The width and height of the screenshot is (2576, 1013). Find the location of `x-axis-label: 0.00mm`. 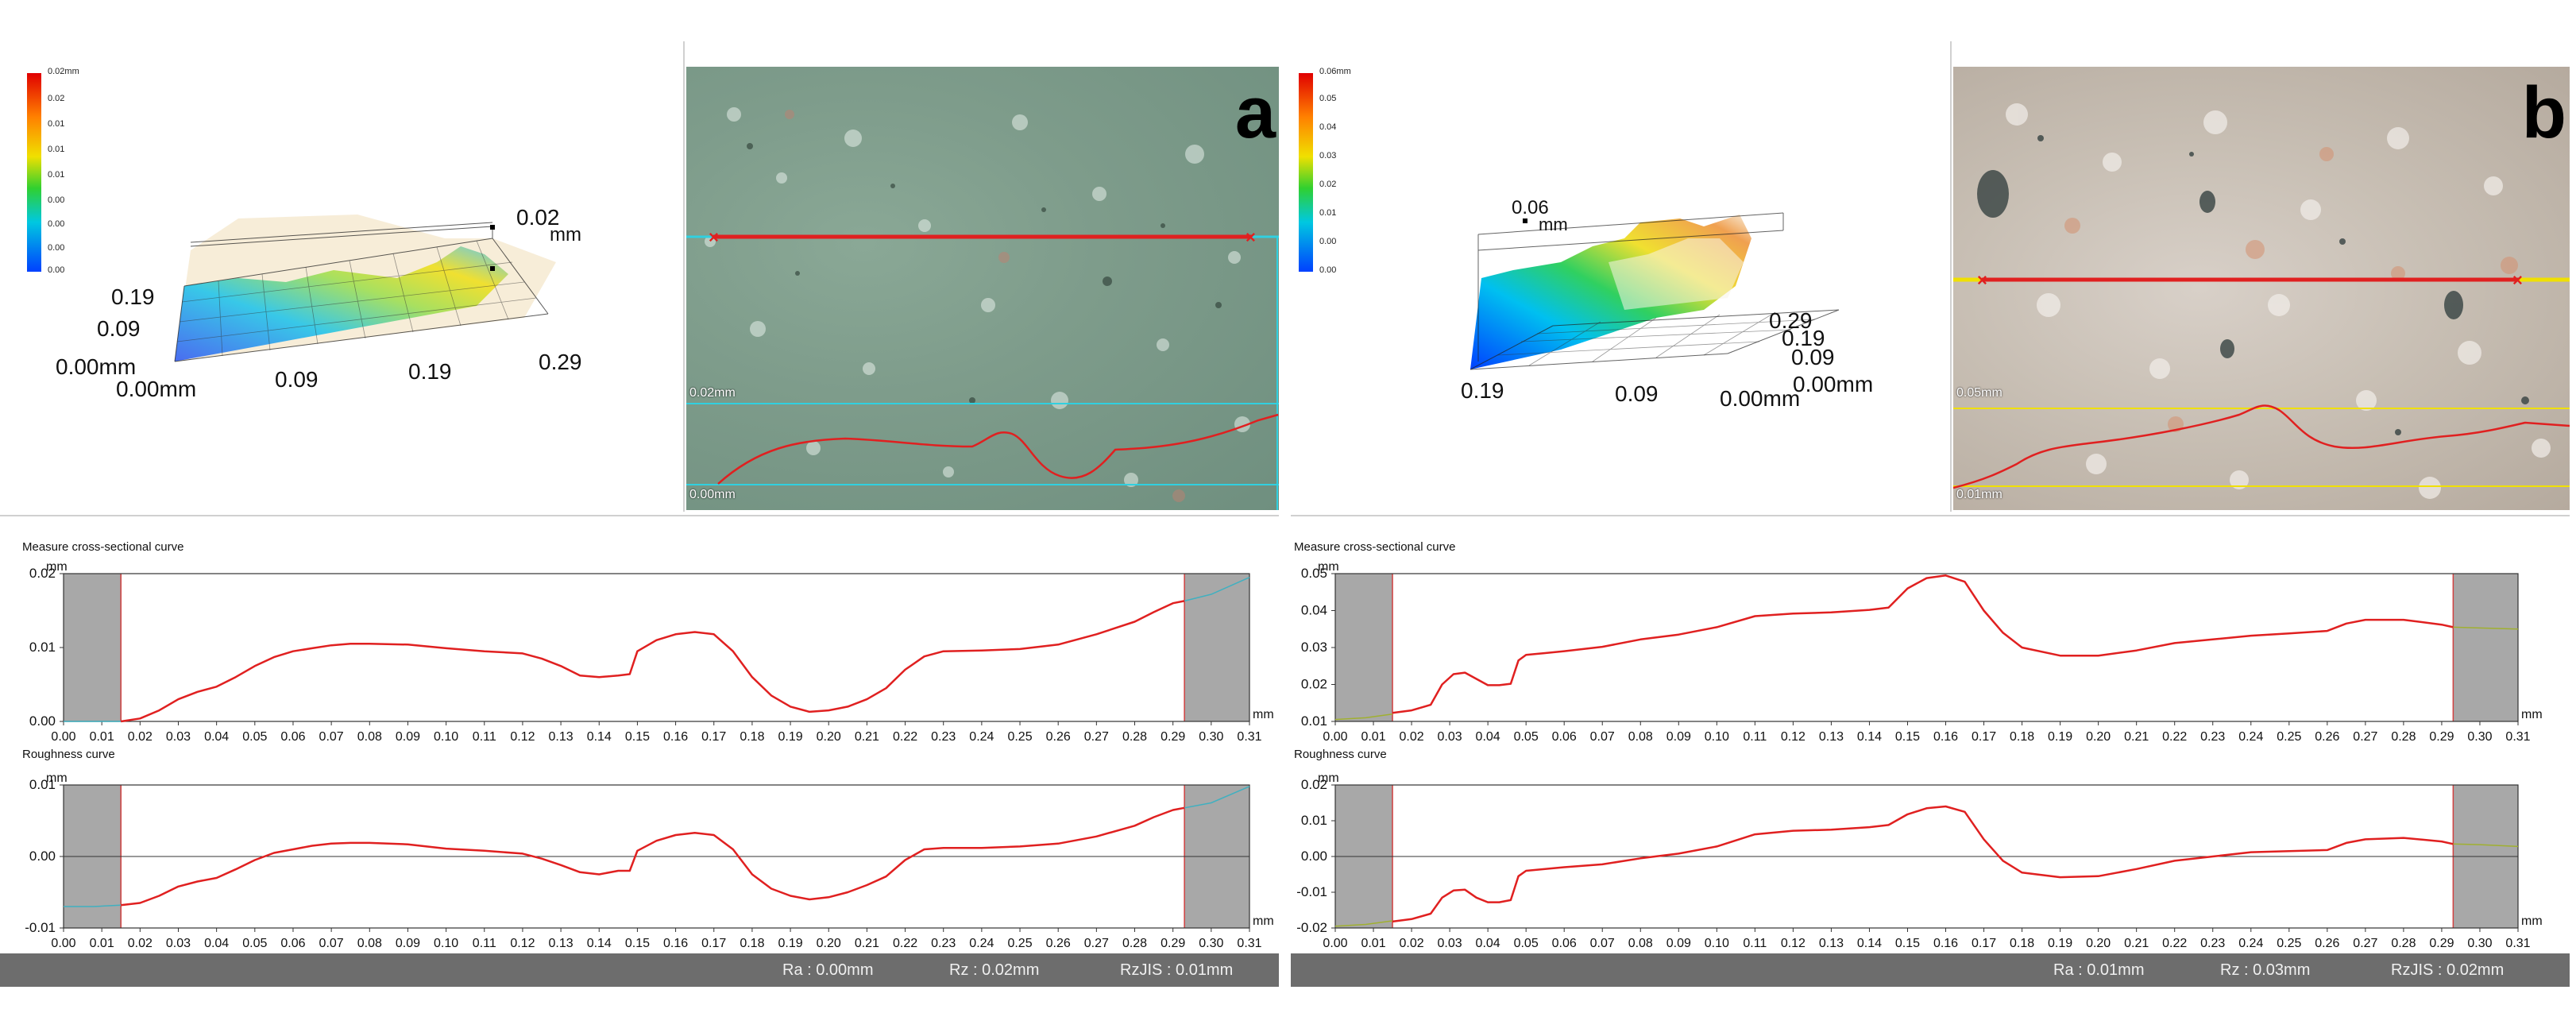

x-axis-label: 0.00mm is located at coordinates (156, 389).